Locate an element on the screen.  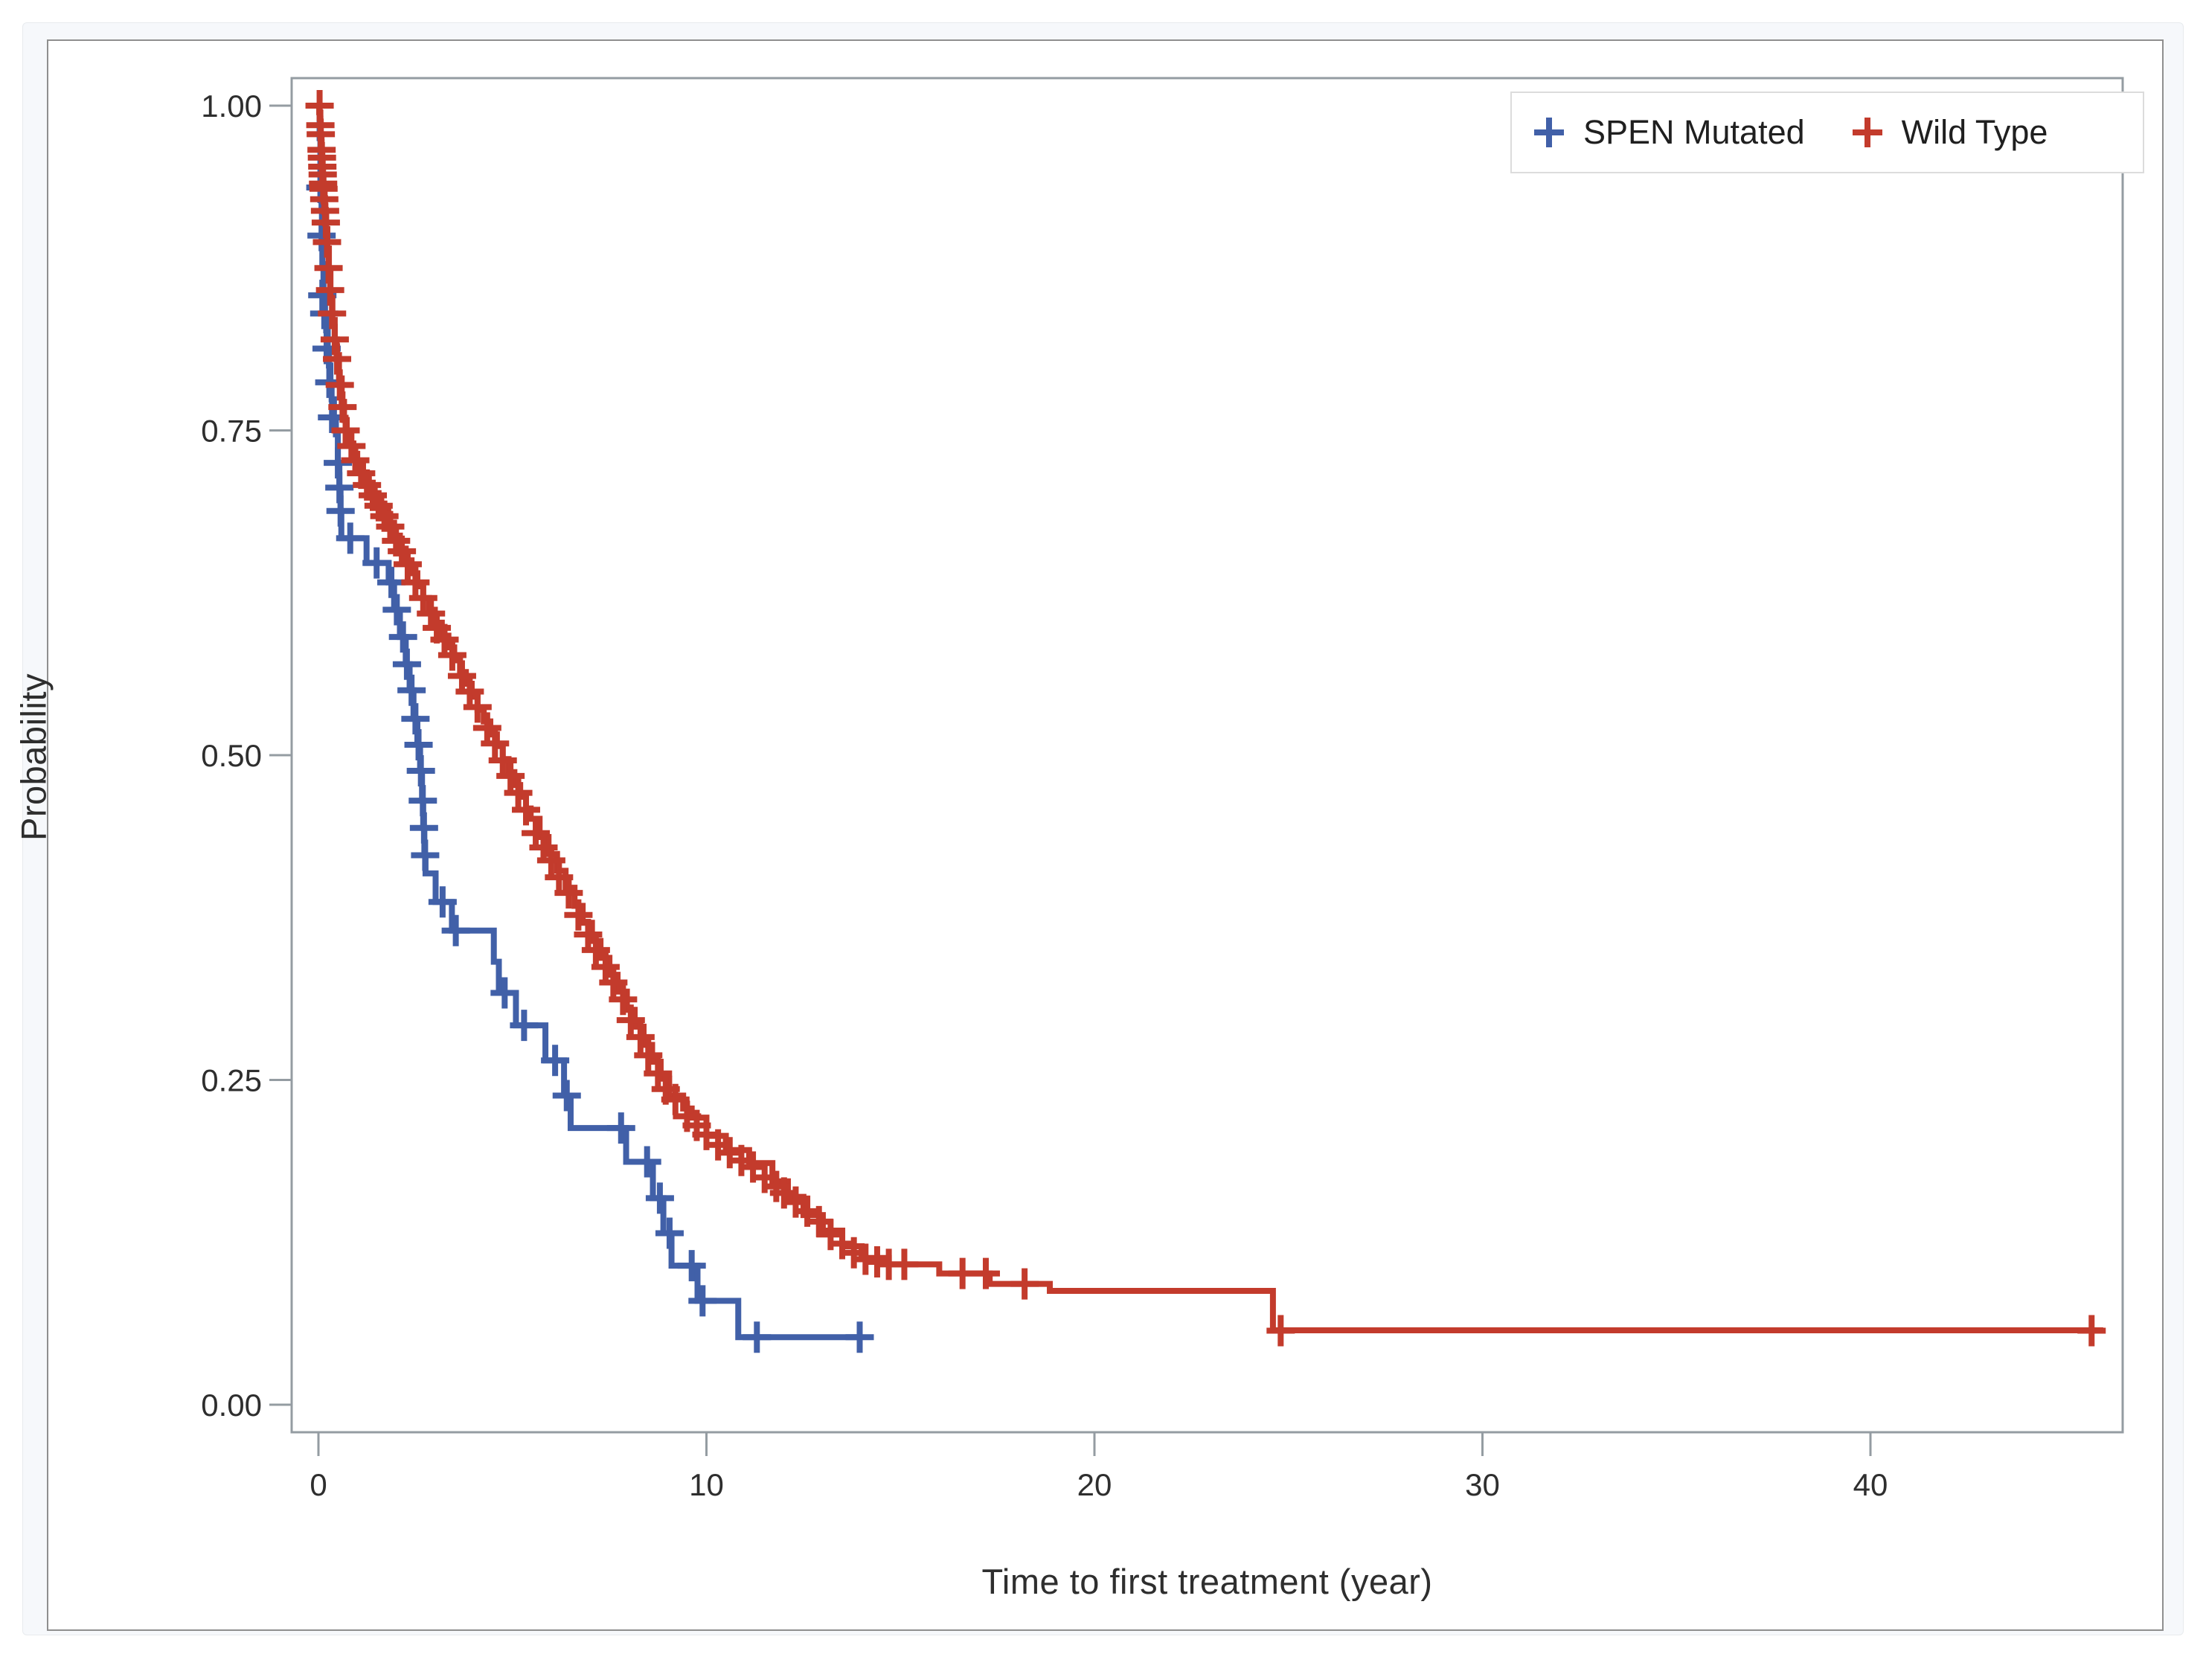
x-tick-label: 20 is located at coordinates (1094, 1485).